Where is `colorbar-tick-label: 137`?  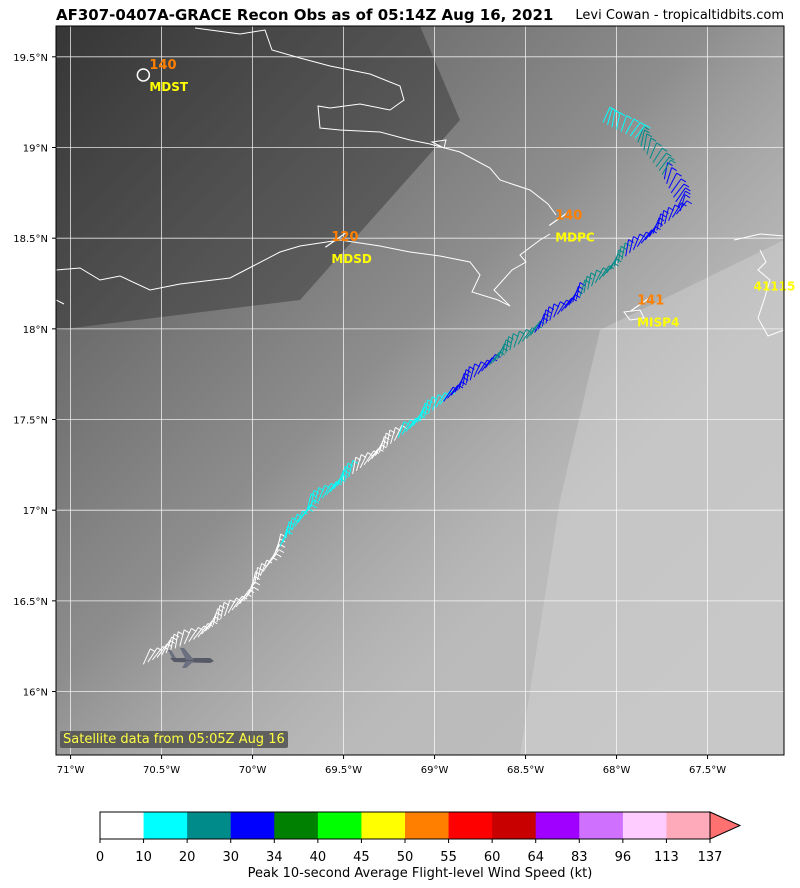
colorbar-tick-label: 137 is located at coordinates (710, 857).